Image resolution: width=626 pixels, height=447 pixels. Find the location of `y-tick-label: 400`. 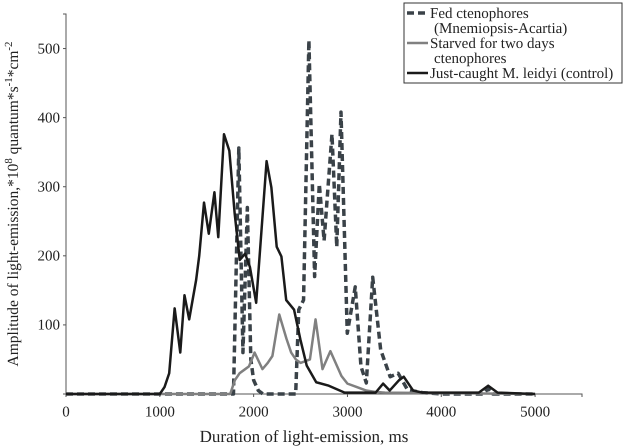

y-tick-label: 400 is located at coordinates (49, 118).